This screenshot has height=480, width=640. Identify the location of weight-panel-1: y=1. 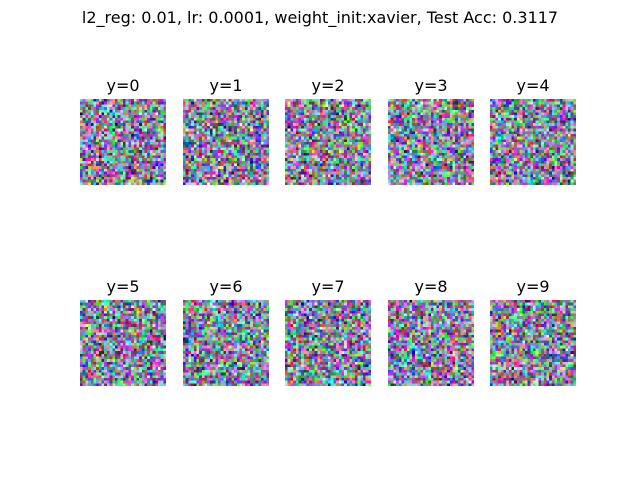
(226, 130).